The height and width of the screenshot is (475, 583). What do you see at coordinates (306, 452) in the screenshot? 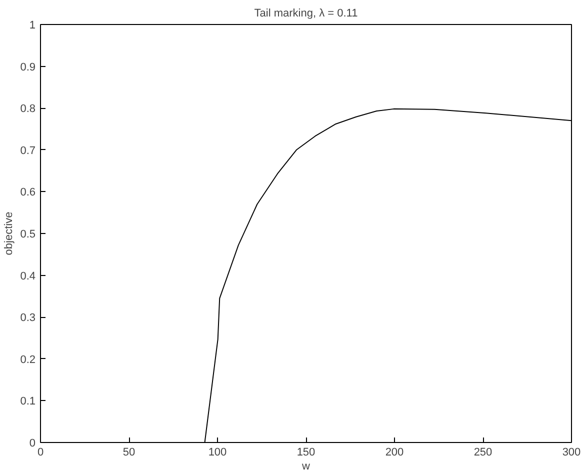
I see `x-tick-label: 150` at bounding box center [306, 452].